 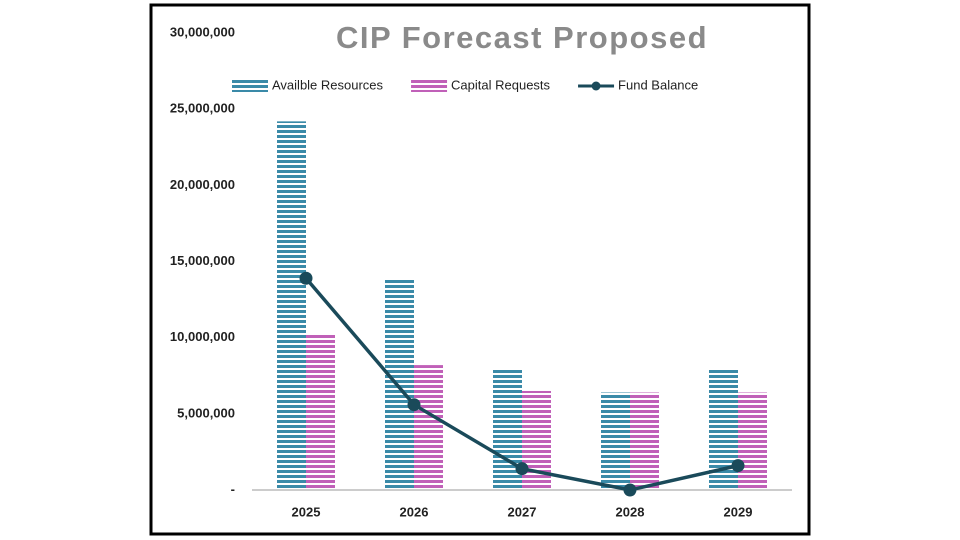 I want to click on y-tick-label: 25,000,000, so click(x=202, y=108).